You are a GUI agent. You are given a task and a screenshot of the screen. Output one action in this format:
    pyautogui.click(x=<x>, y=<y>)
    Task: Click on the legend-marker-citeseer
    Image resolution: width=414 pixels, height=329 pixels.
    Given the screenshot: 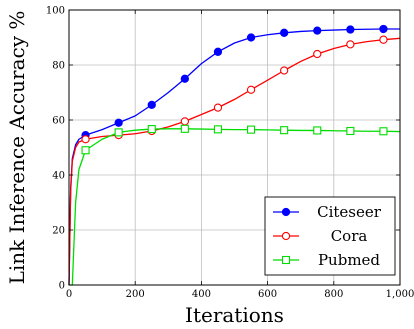 What is the action you would take?
    pyautogui.click(x=286, y=212)
    